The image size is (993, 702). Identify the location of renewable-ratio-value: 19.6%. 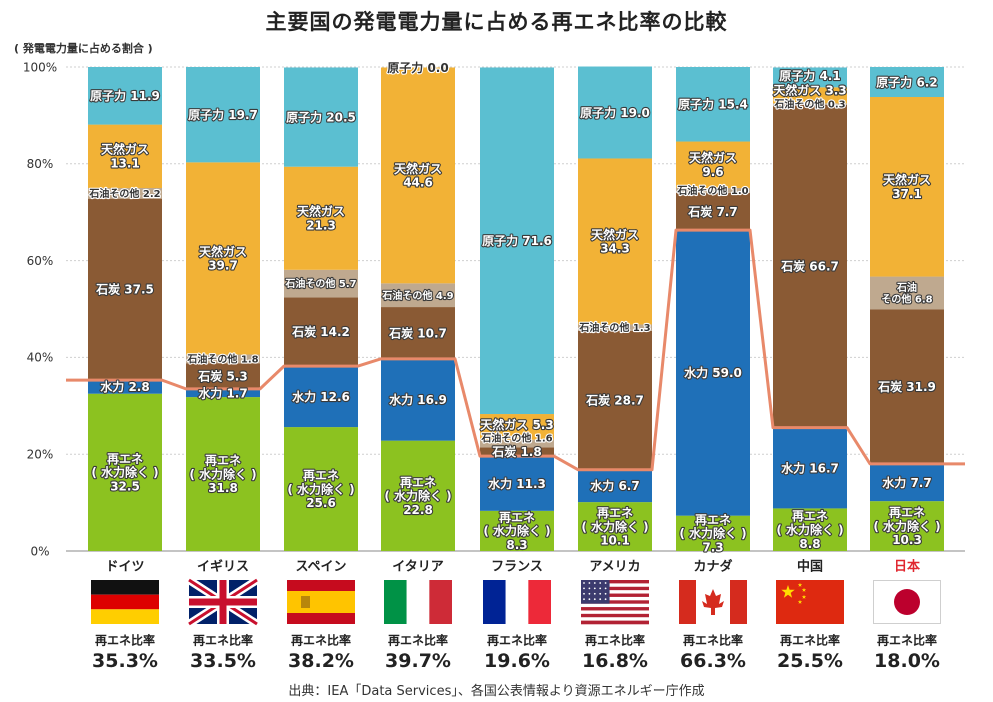
(517, 661).